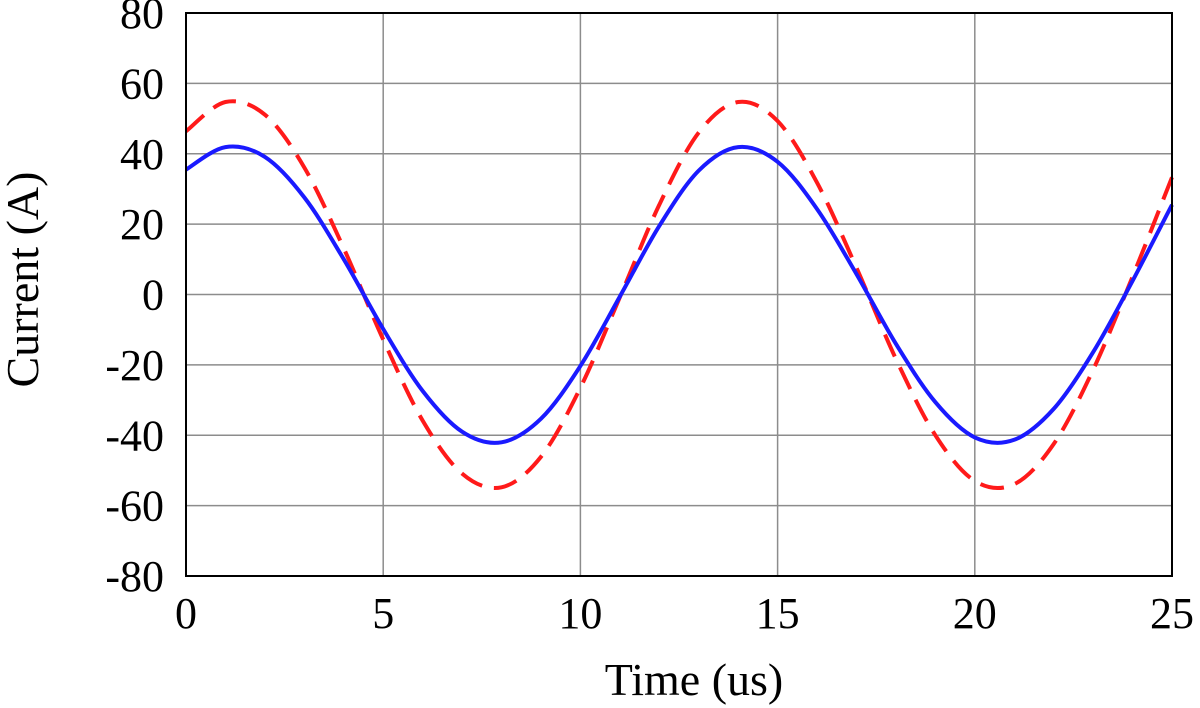  Describe the element at coordinates (142, 83) in the screenshot. I see `y-tick-label: 60` at that location.